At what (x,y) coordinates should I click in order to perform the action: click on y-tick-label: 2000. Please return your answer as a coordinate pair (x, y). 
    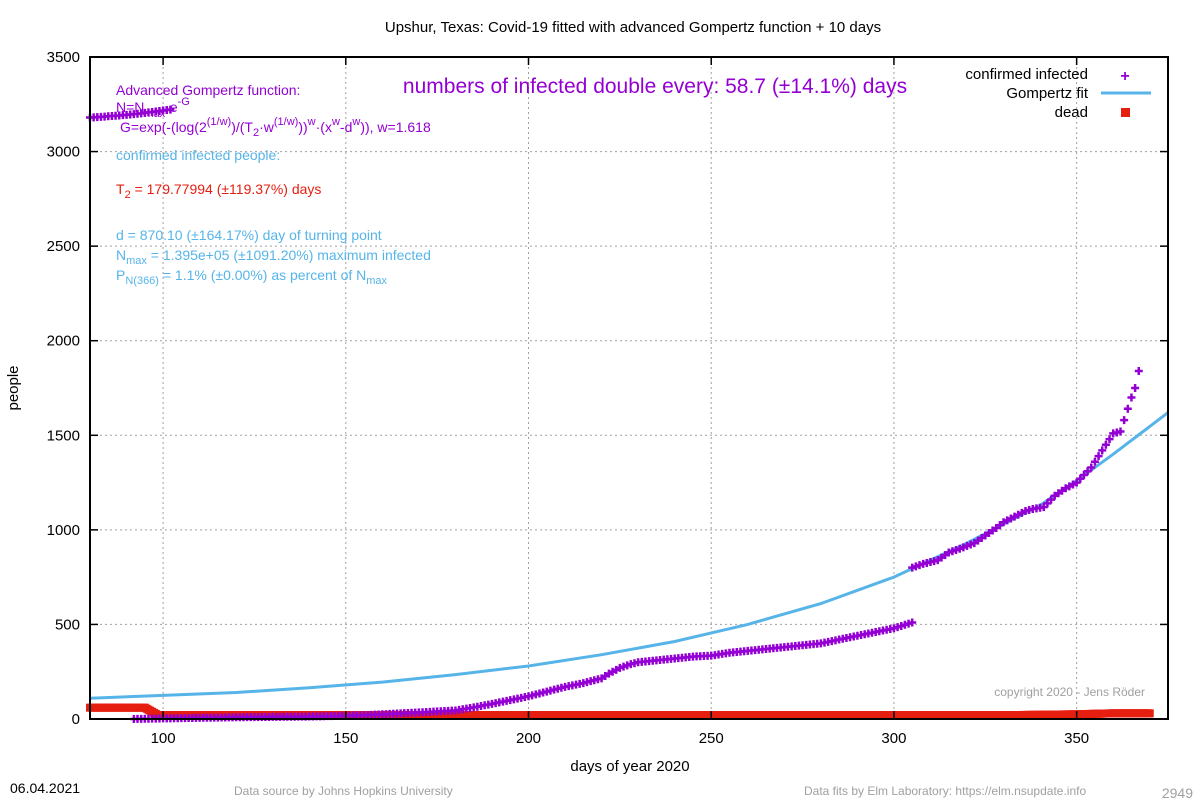
    Looking at the image, I should click on (63, 341).